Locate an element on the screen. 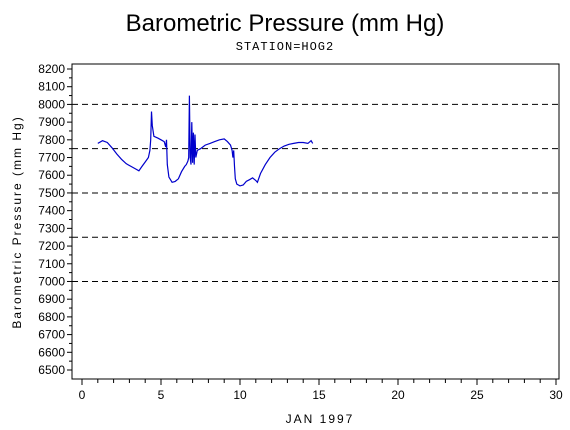 The width and height of the screenshot is (570, 430). x-axis-label: JAN 1997 is located at coordinates (320, 419).